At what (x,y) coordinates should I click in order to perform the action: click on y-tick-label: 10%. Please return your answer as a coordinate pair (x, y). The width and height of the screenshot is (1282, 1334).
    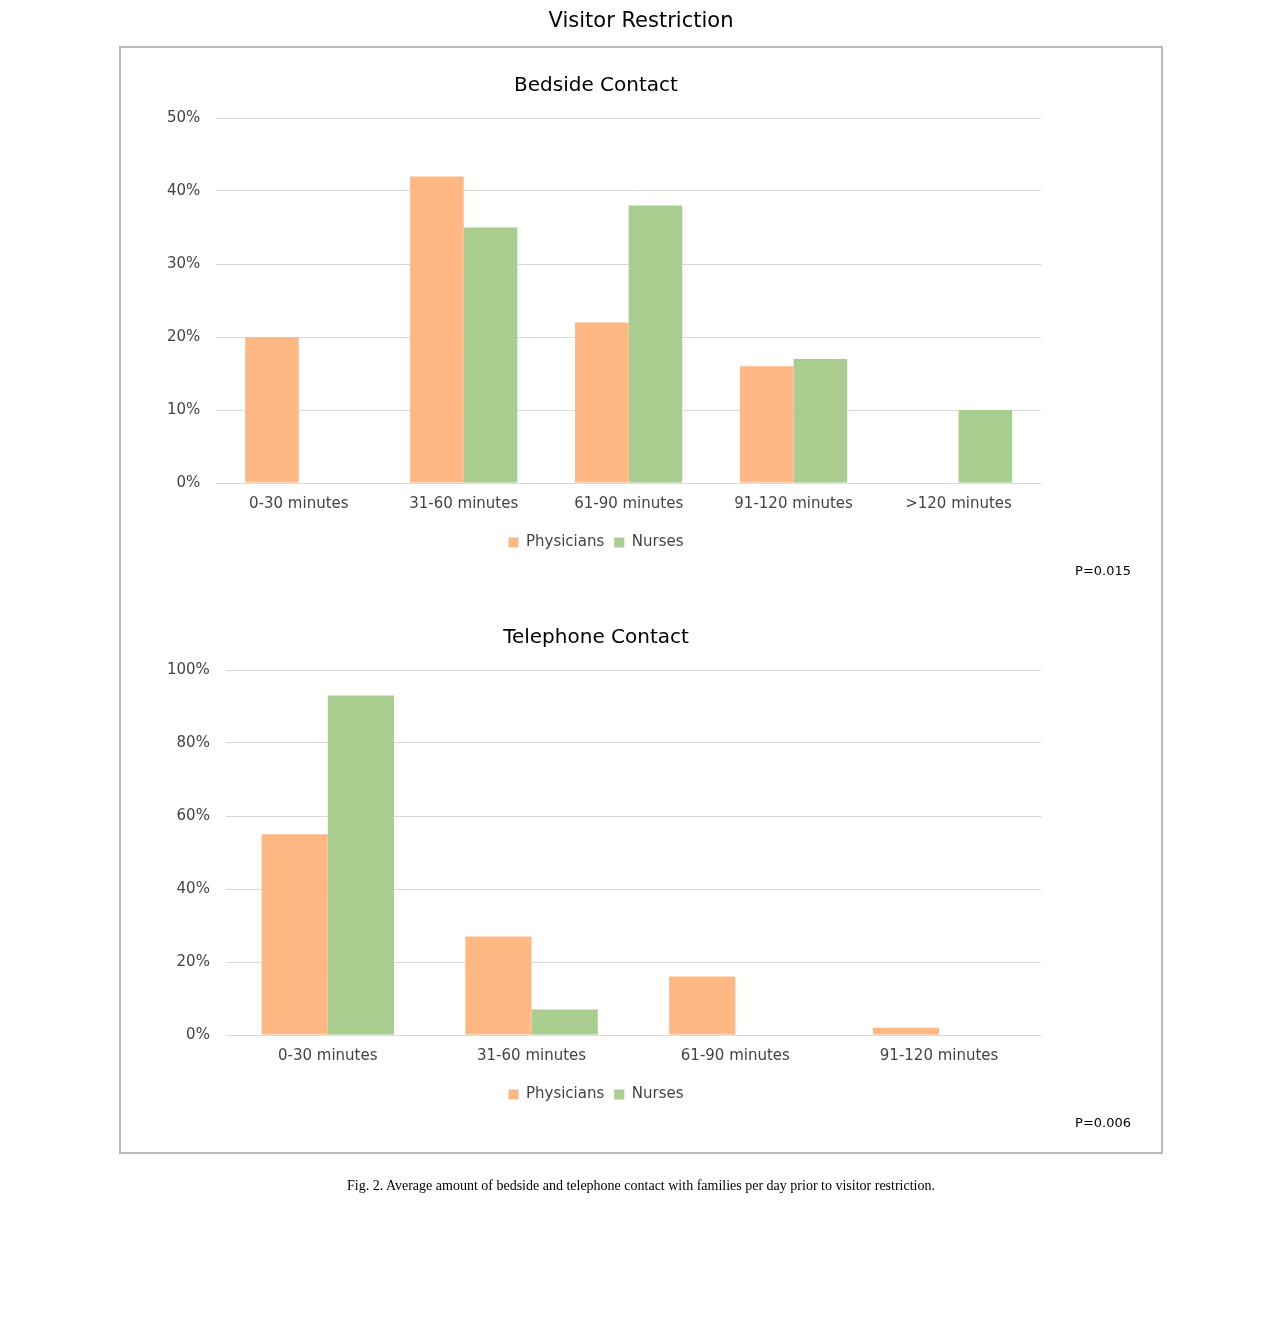
    Looking at the image, I should click on (184, 408).